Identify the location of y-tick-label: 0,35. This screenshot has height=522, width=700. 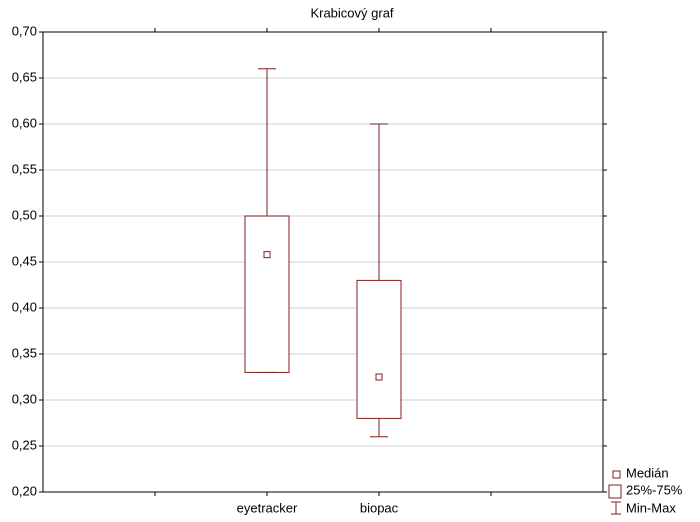
(24, 352).